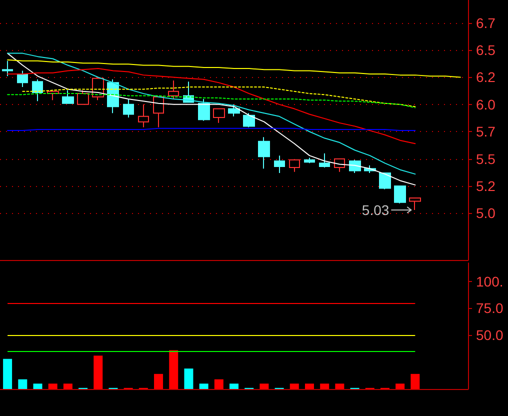 The width and height of the screenshot is (508, 416). I want to click on y-tick-label: 5.5, so click(486, 158).